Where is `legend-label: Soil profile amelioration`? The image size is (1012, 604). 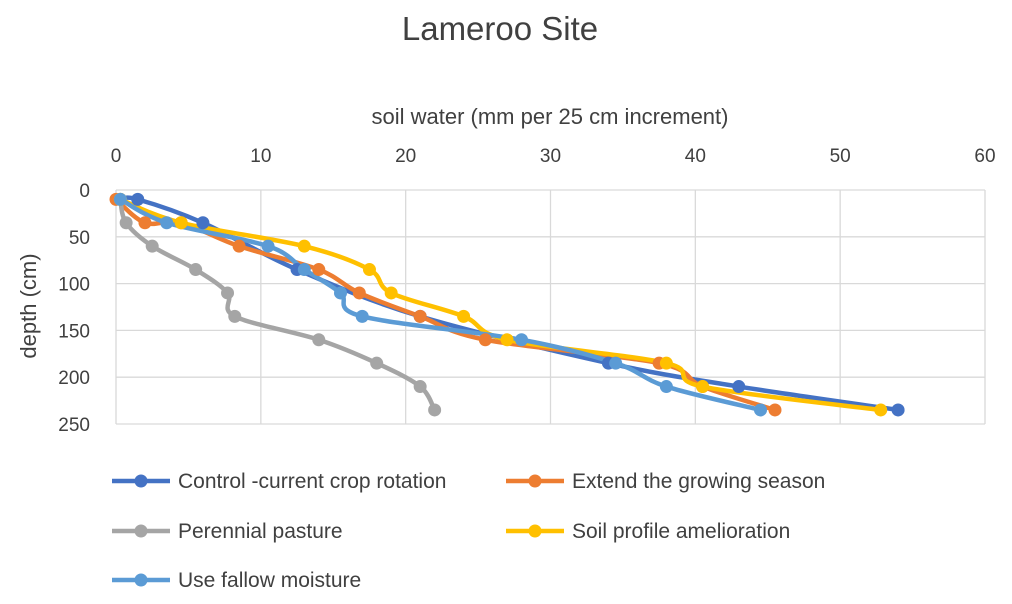
legend-label: Soil profile amelioration is located at coordinates (681, 531).